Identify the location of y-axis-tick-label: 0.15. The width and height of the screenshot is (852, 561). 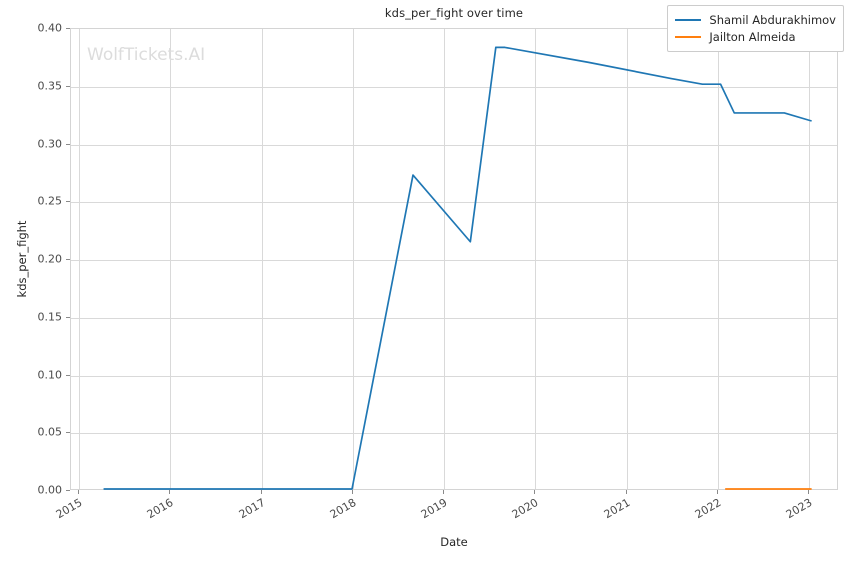
(50, 317).